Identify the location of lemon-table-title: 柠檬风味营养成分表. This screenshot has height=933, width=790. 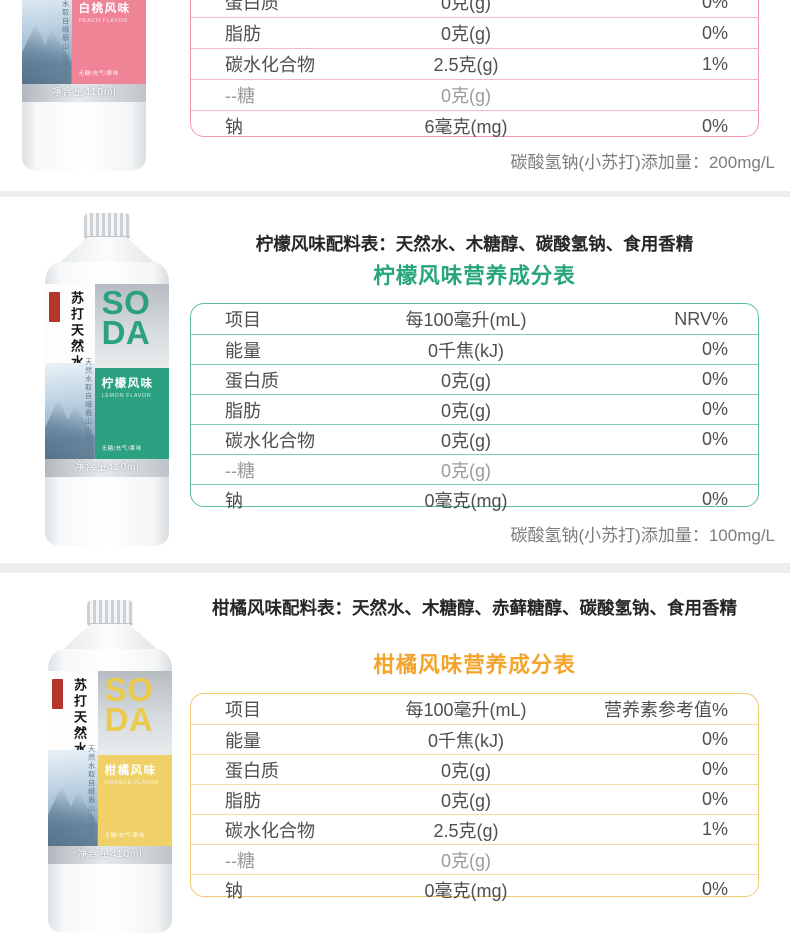
(474, 276).